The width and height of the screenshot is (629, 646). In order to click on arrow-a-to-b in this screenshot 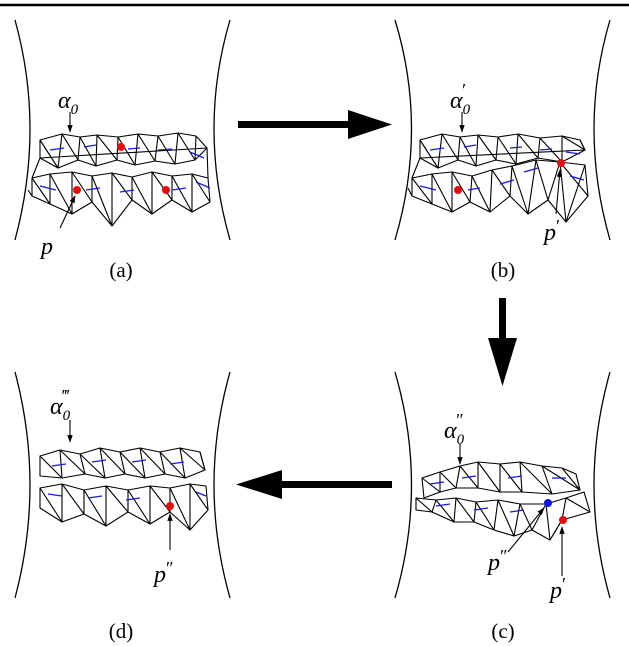, I will do `click(315, 124)`.